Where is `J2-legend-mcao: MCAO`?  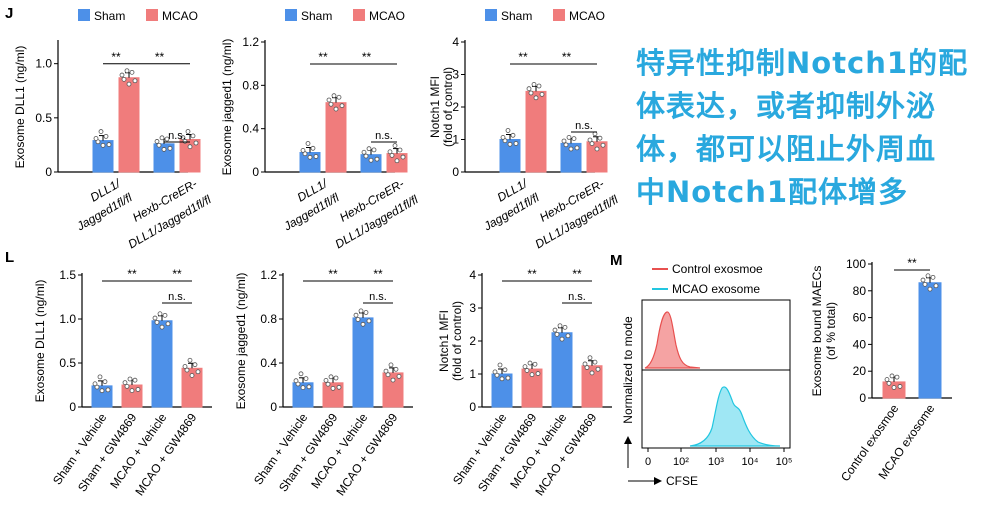
J2-legend-mcao: MCAO is located at coordinates (387, 16).